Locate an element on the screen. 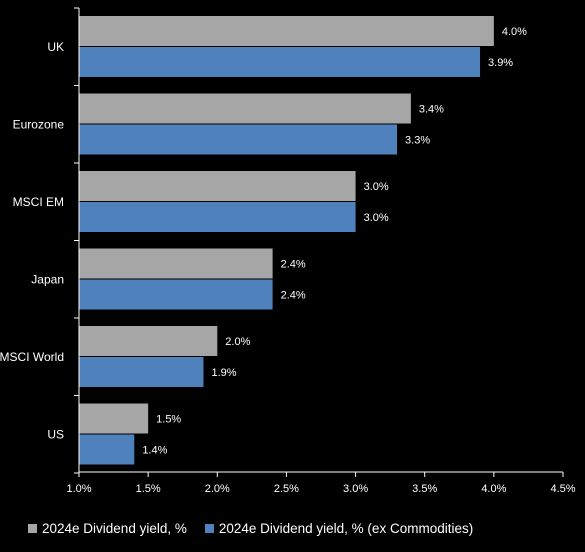  category-label-japan: Japan is located at coordinates (47, 280).